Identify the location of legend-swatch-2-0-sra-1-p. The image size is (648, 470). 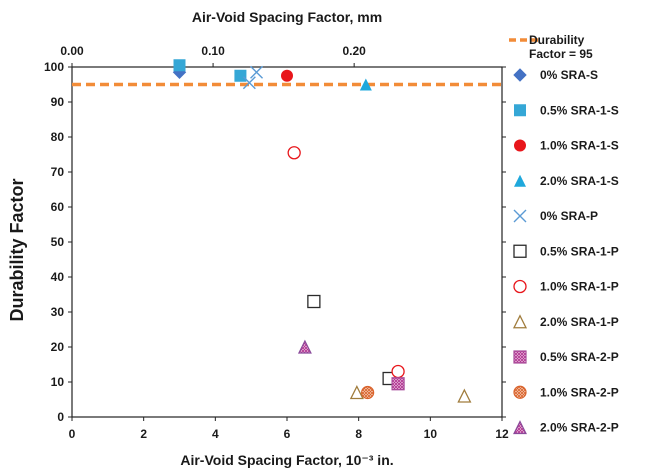
(520, 321).